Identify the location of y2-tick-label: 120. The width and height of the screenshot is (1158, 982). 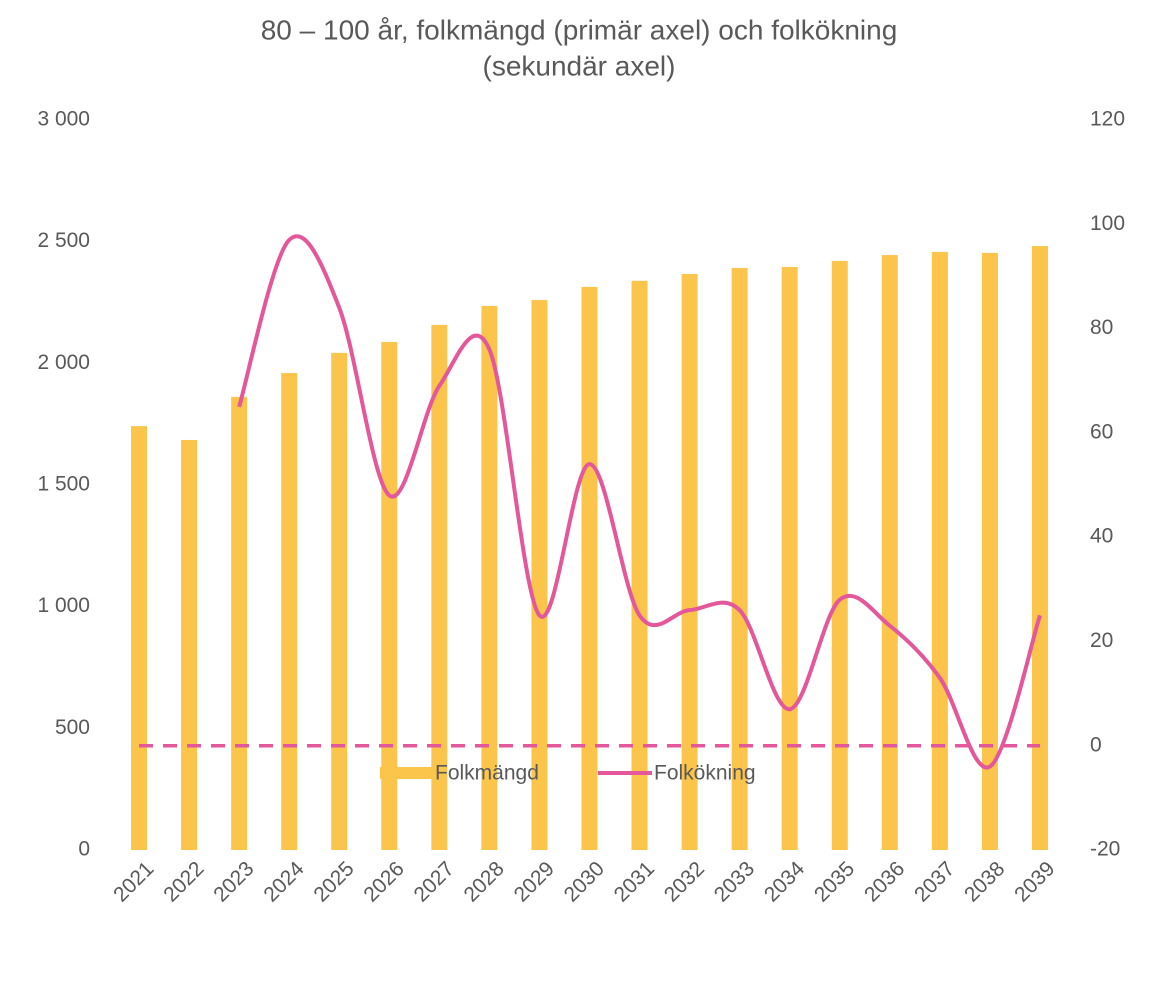
(1107, 119).